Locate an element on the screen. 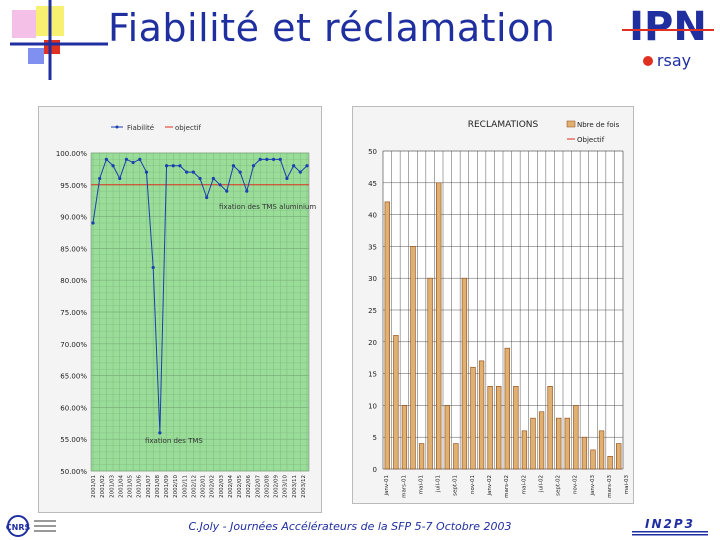  complaints-xtick-label: nov-02 is located at coordinates (576, 484).